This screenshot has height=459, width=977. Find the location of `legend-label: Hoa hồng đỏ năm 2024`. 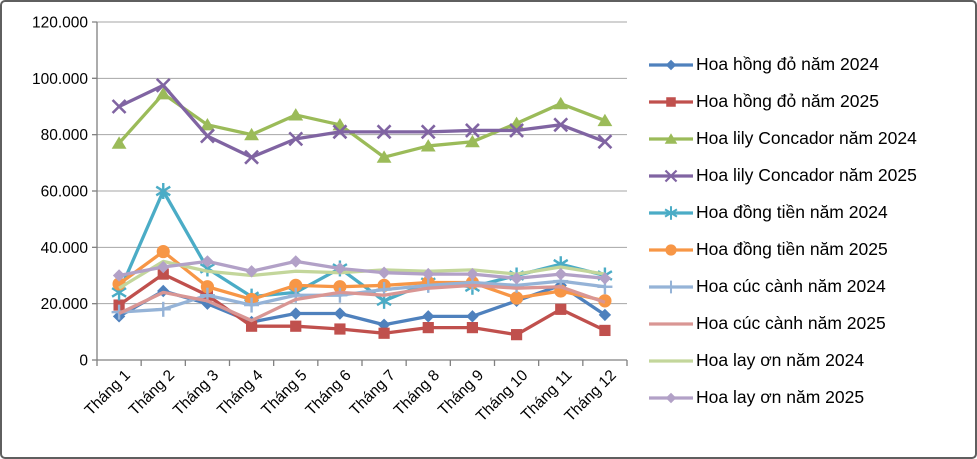

legend-label: Hoa hồng đỏ năm 2024 is located at coordinates (787, 63).